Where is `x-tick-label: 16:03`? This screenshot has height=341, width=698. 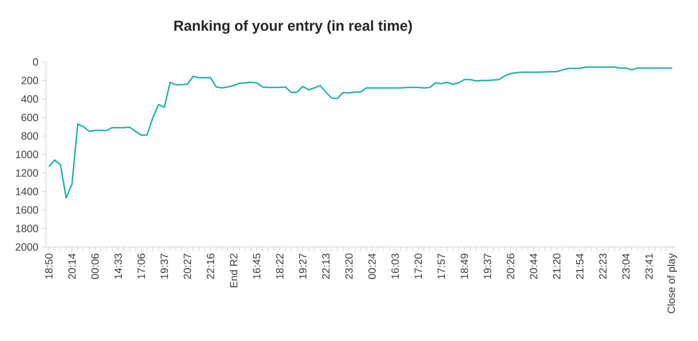
x-tick-label: 16:03 is located at coordinates (395, 266).